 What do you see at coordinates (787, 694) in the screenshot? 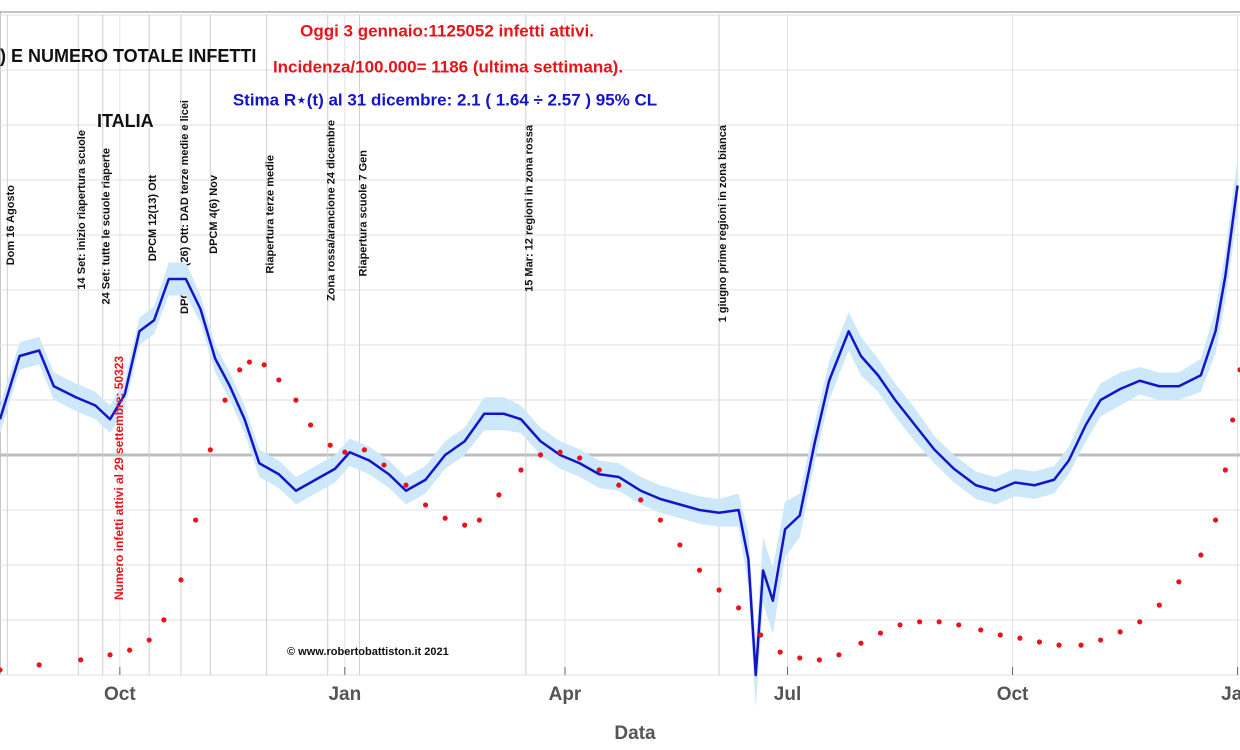
I see `x-tick-label: Jul` at bounding box center [787, 694].